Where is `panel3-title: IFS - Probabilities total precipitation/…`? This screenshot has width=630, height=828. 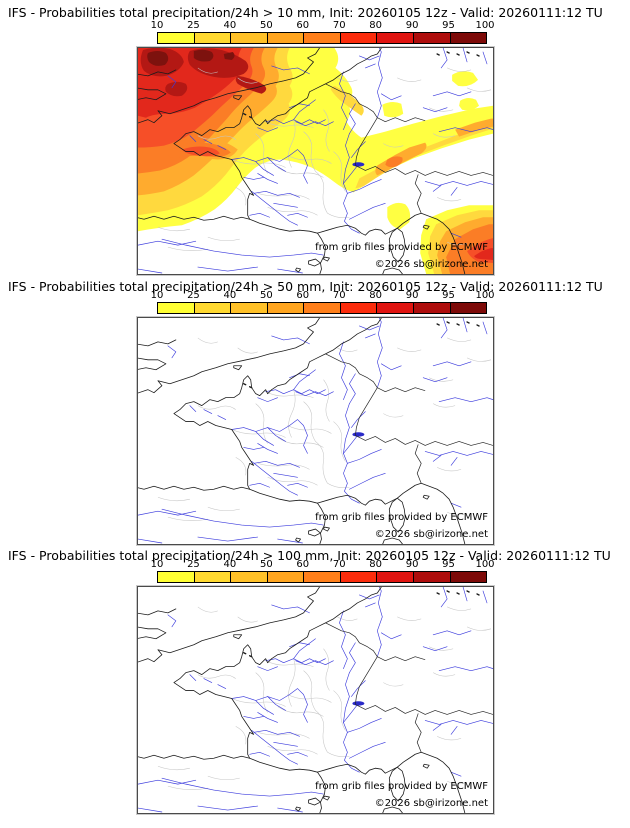 panel3-title: IFS - Probabilities total precipitation/… is located at coordinates (309, 555).